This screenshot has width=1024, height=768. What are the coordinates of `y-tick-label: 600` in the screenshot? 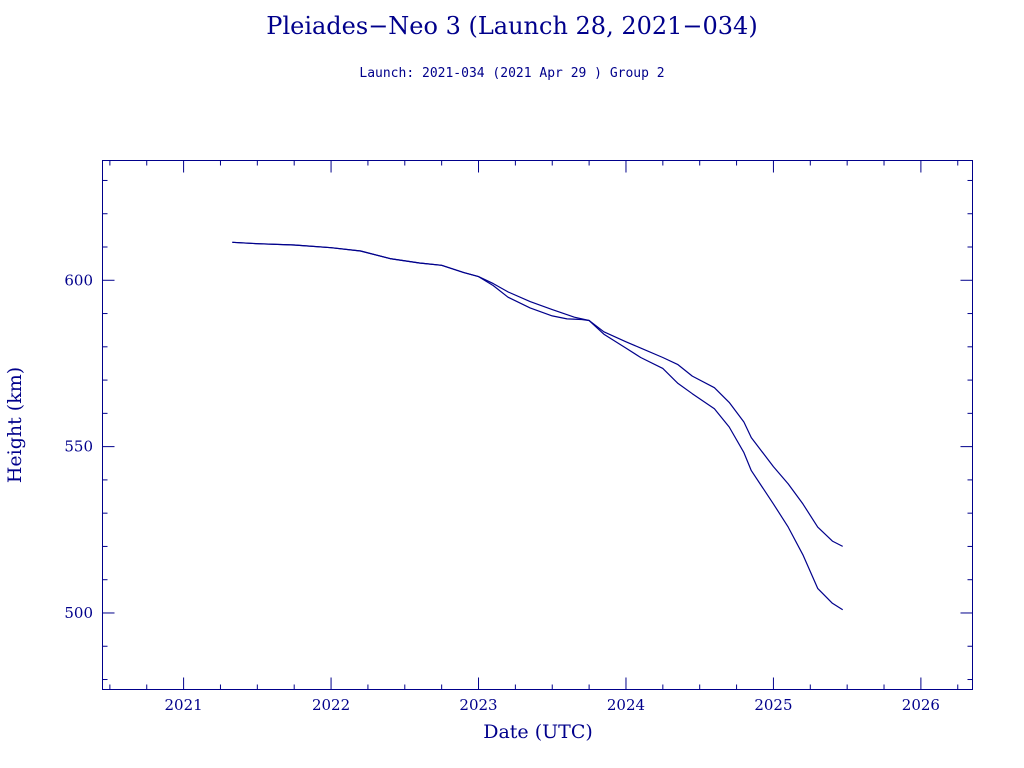 It's located at (78, 280).